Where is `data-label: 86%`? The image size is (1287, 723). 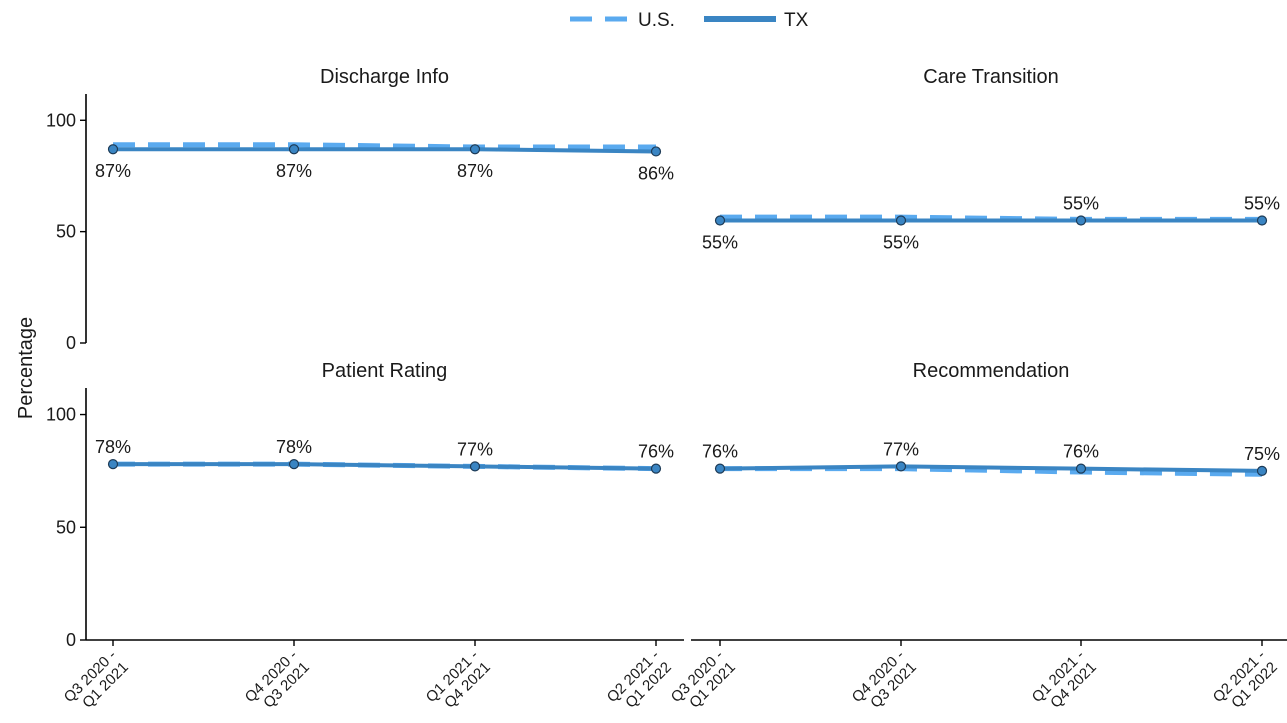
data-label: 86% is located at coordinates (656, 173).